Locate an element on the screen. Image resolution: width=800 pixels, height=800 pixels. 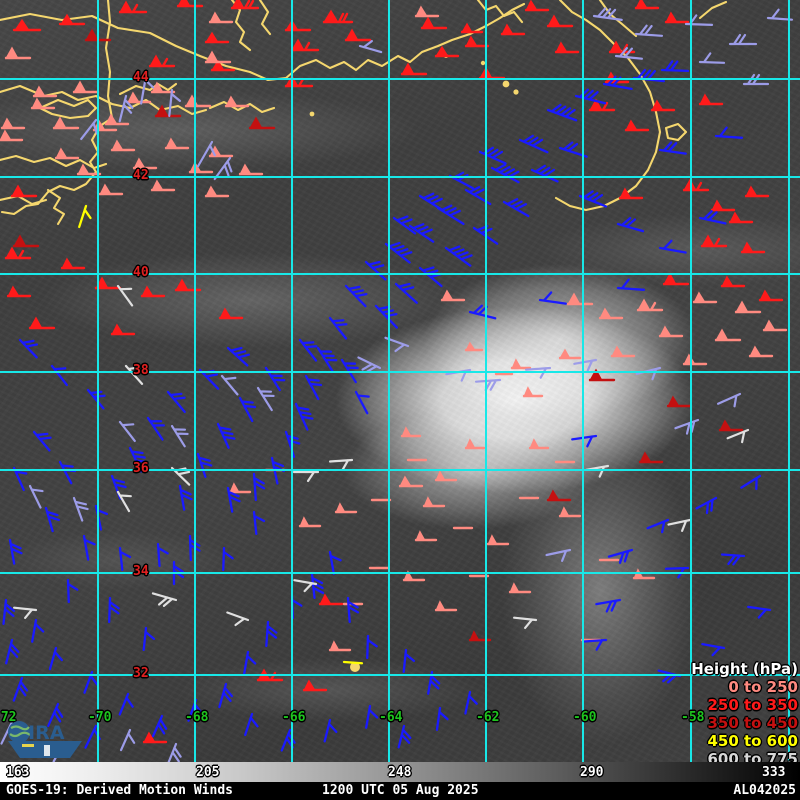
cira-logo: IRA is located at coordinates (45, 739).